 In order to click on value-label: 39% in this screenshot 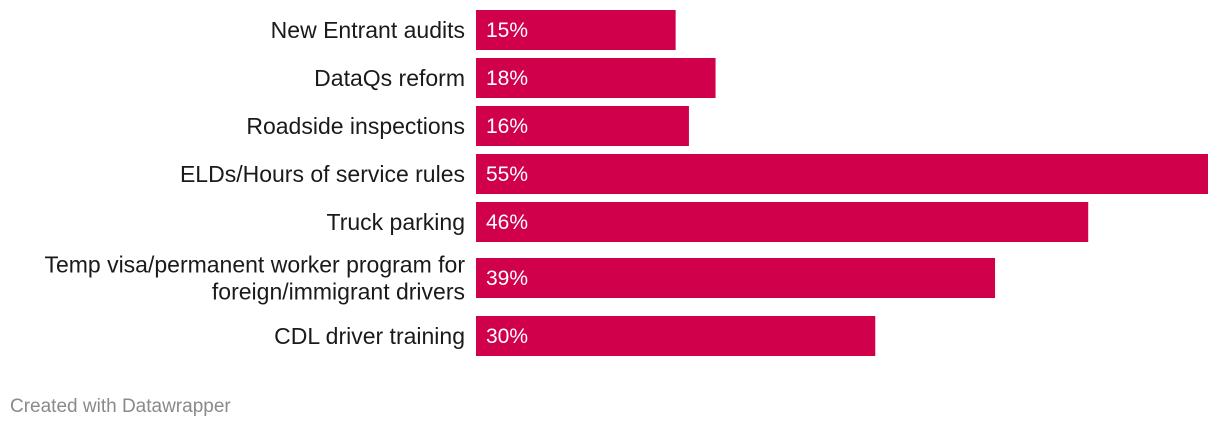, I will do `click(507, 278)`.